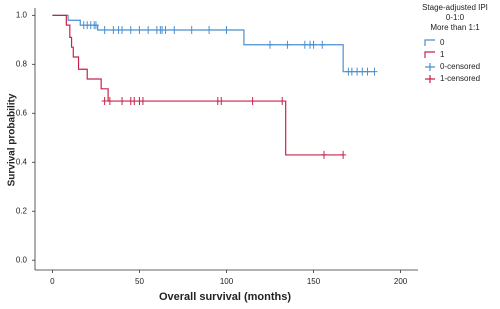 This screenshot has height=309, width=500. I want to click on x-tick-label: 0, so click(52, 281).